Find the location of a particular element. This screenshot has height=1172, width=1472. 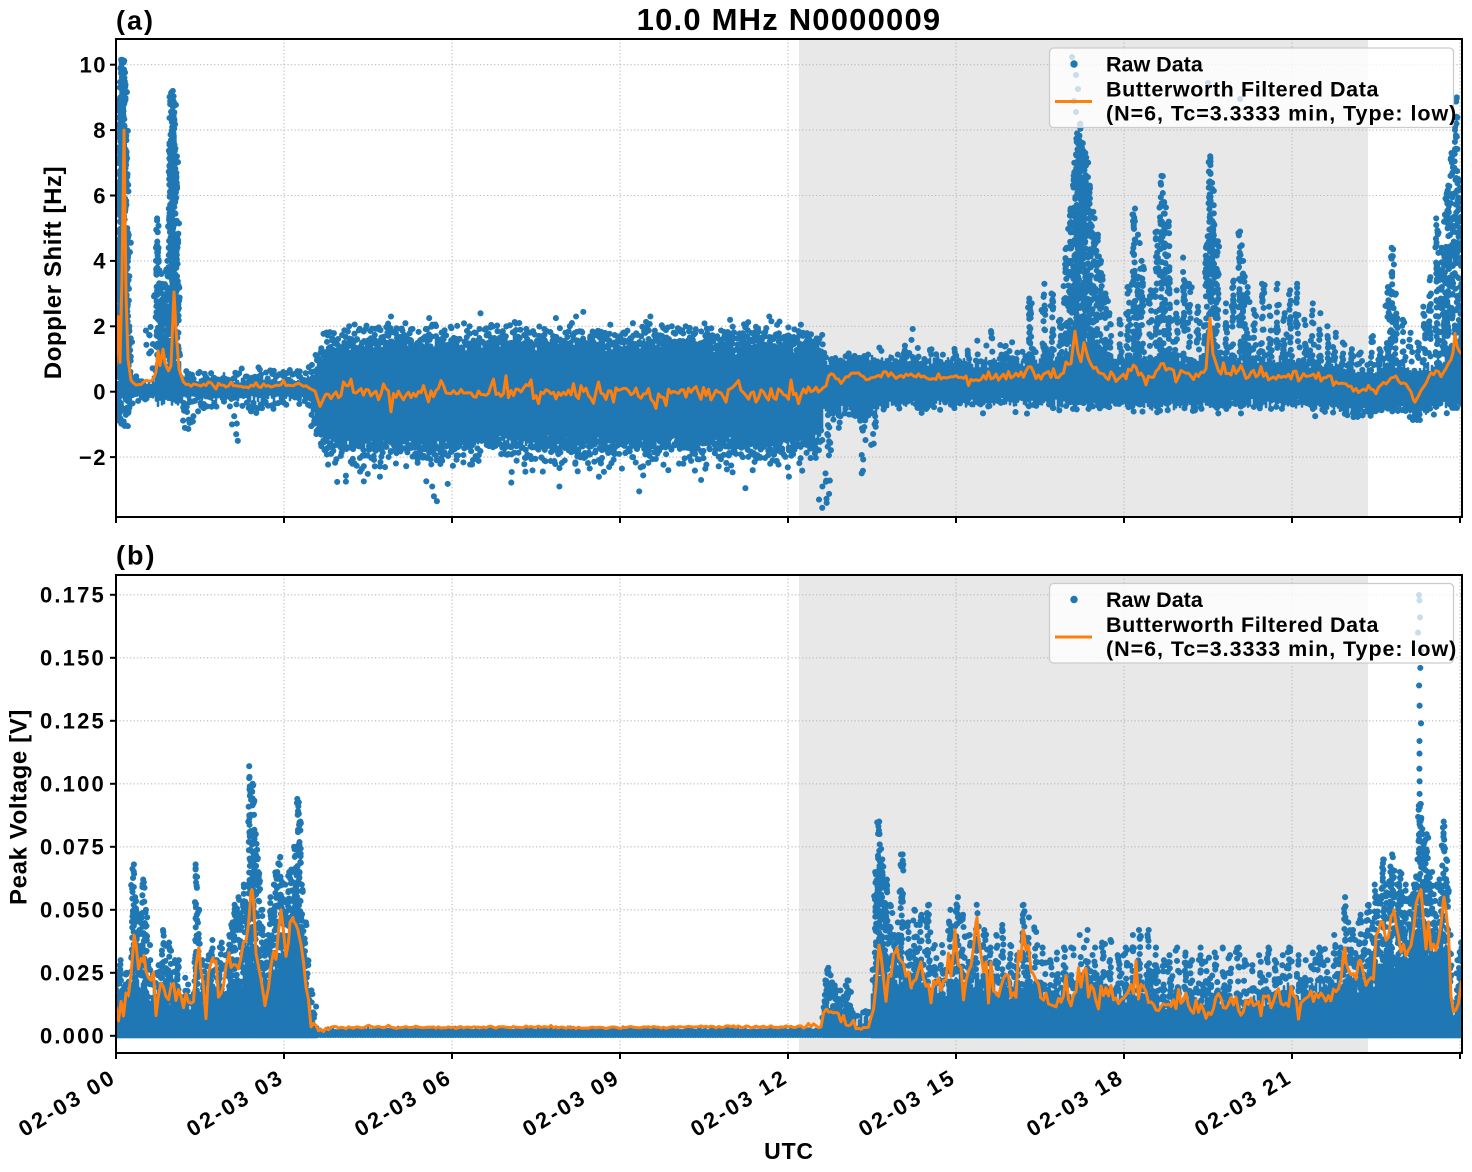

svg-text: 0.100 is located at coordinates (73, 784).